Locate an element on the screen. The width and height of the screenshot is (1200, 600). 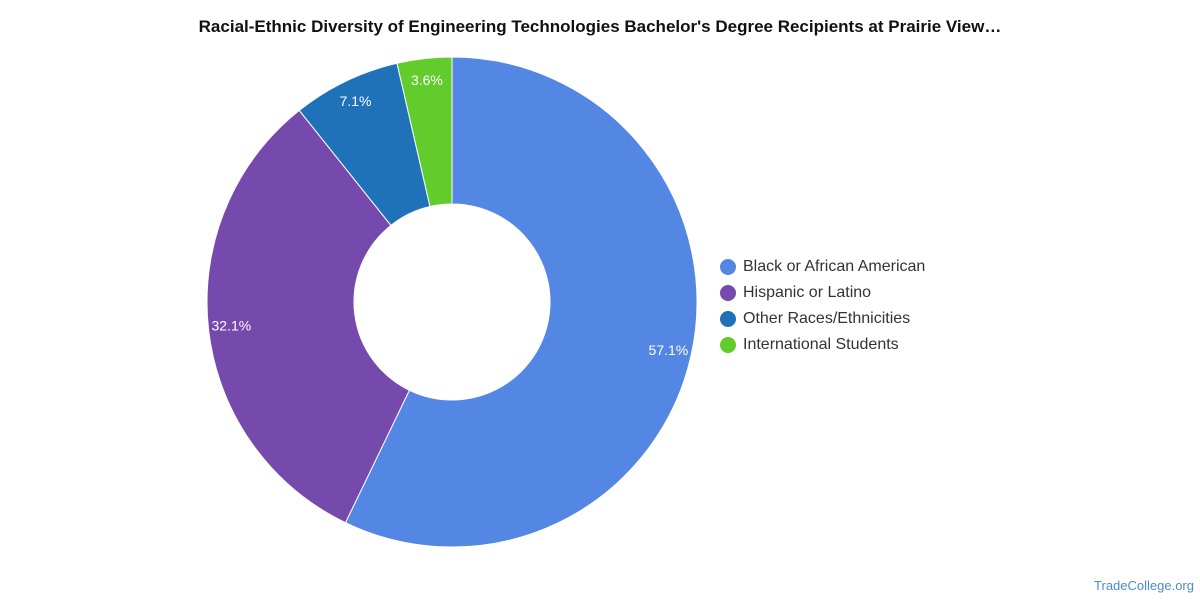
legend-label: Other Races/Ethnicities is located at coordinates (827, 318).